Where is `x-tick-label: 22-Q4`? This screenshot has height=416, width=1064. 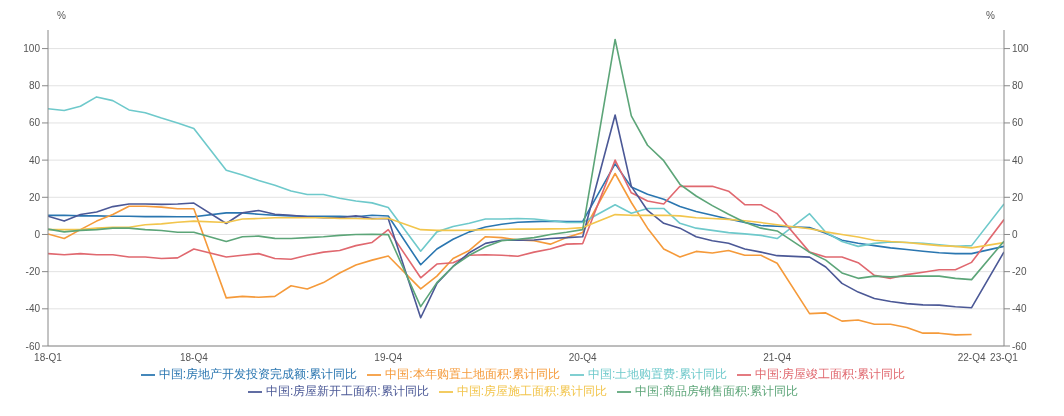 x-tick-label: 22-Q4 is located at coordinates (971, 358).